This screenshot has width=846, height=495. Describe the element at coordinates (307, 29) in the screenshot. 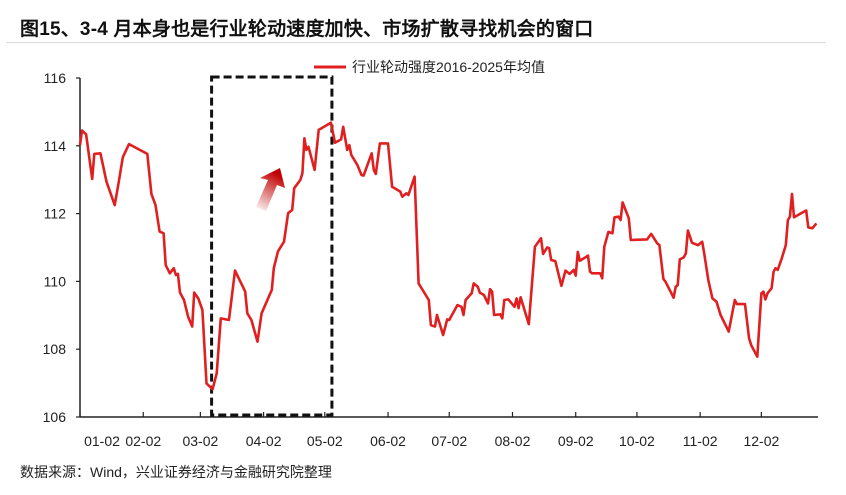

I see `chart-title: 图15、3-4 月本身也是行业轮动速度加快、市场扩散寻找机会的窗口` at that location.